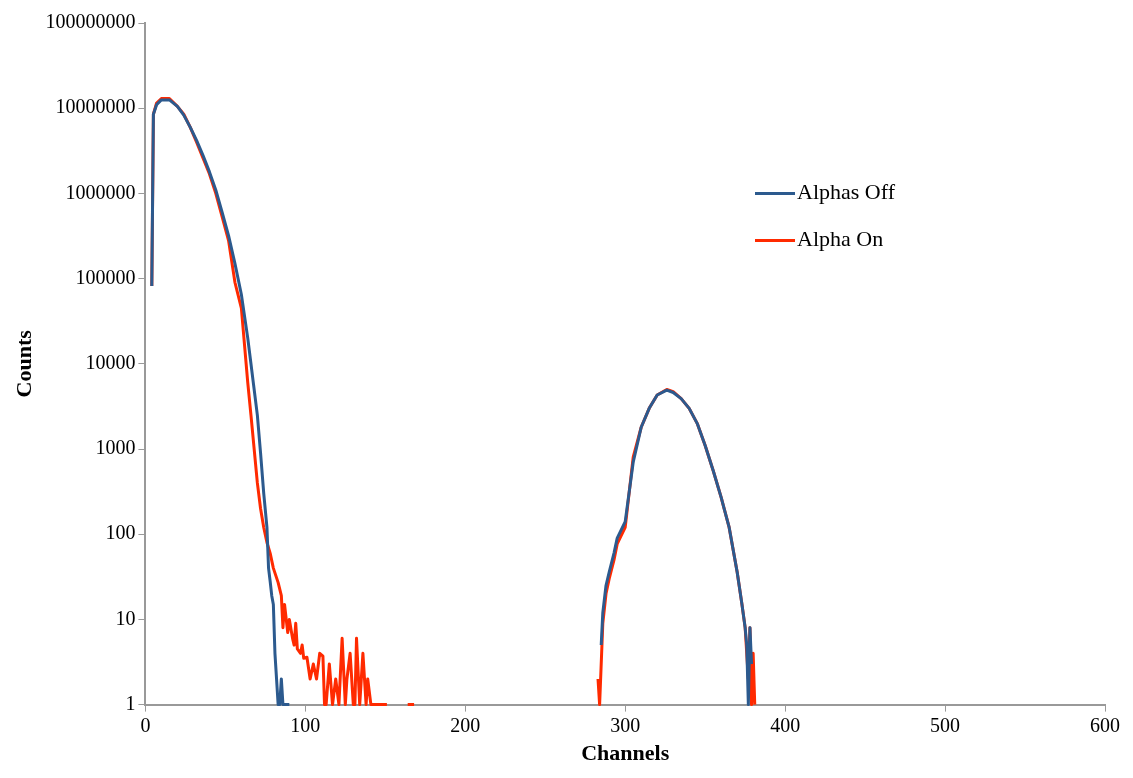  Describe the element at coordinates (100, 191) in the screenshot. I see `y-tick-label: 1000000` at that location.